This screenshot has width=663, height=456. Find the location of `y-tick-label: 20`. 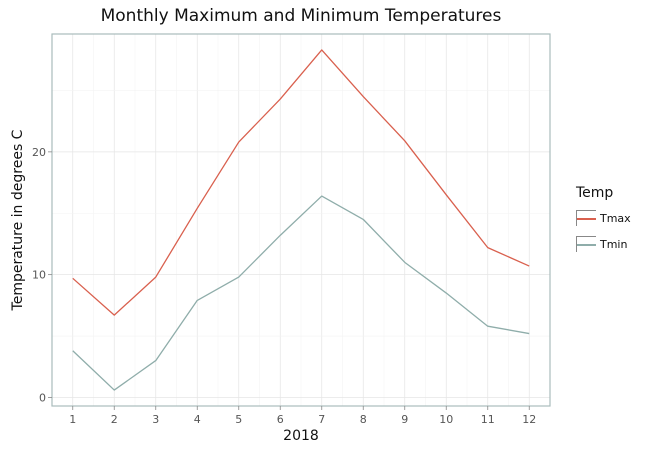

y-tick-label: 20 is located at coordinates (39, 152).